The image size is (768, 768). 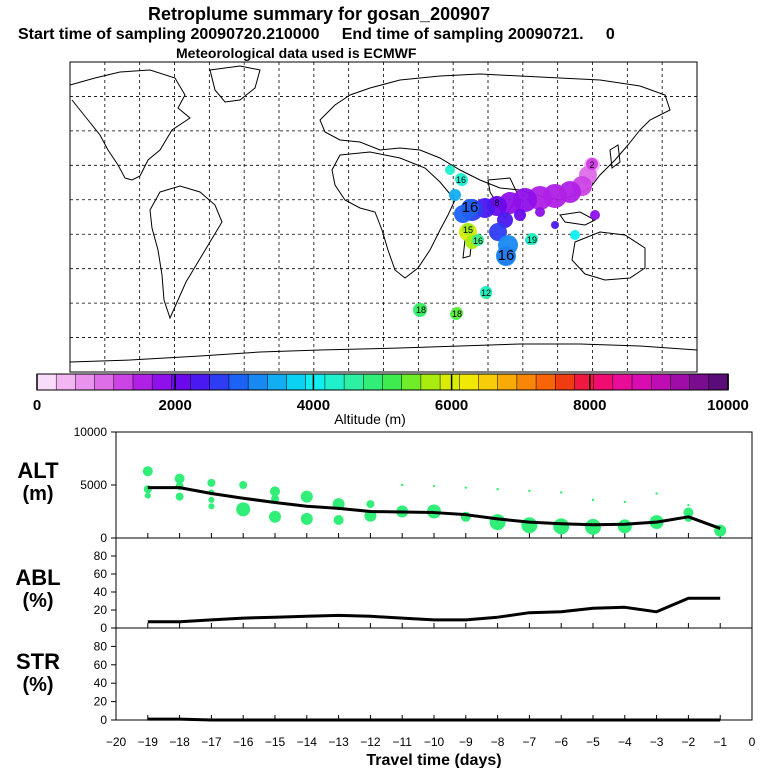 What do you see at coordinates (625, 742) in the screenshot?
I see `x-tick-label: −4` at bounding box center [625, 742].